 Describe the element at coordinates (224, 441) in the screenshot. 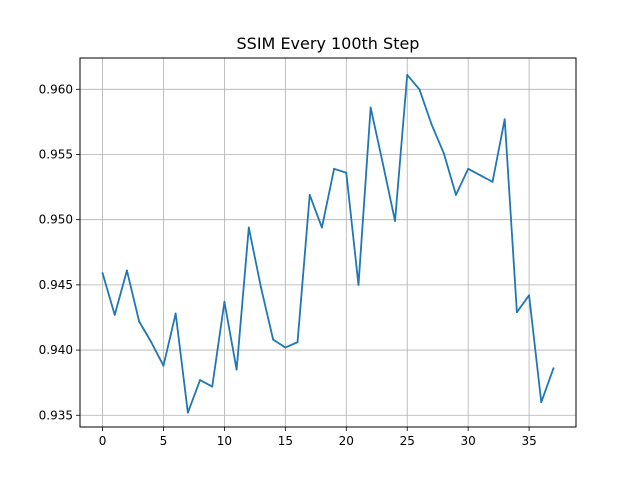

I see `x-tick-label: 10` at that location.